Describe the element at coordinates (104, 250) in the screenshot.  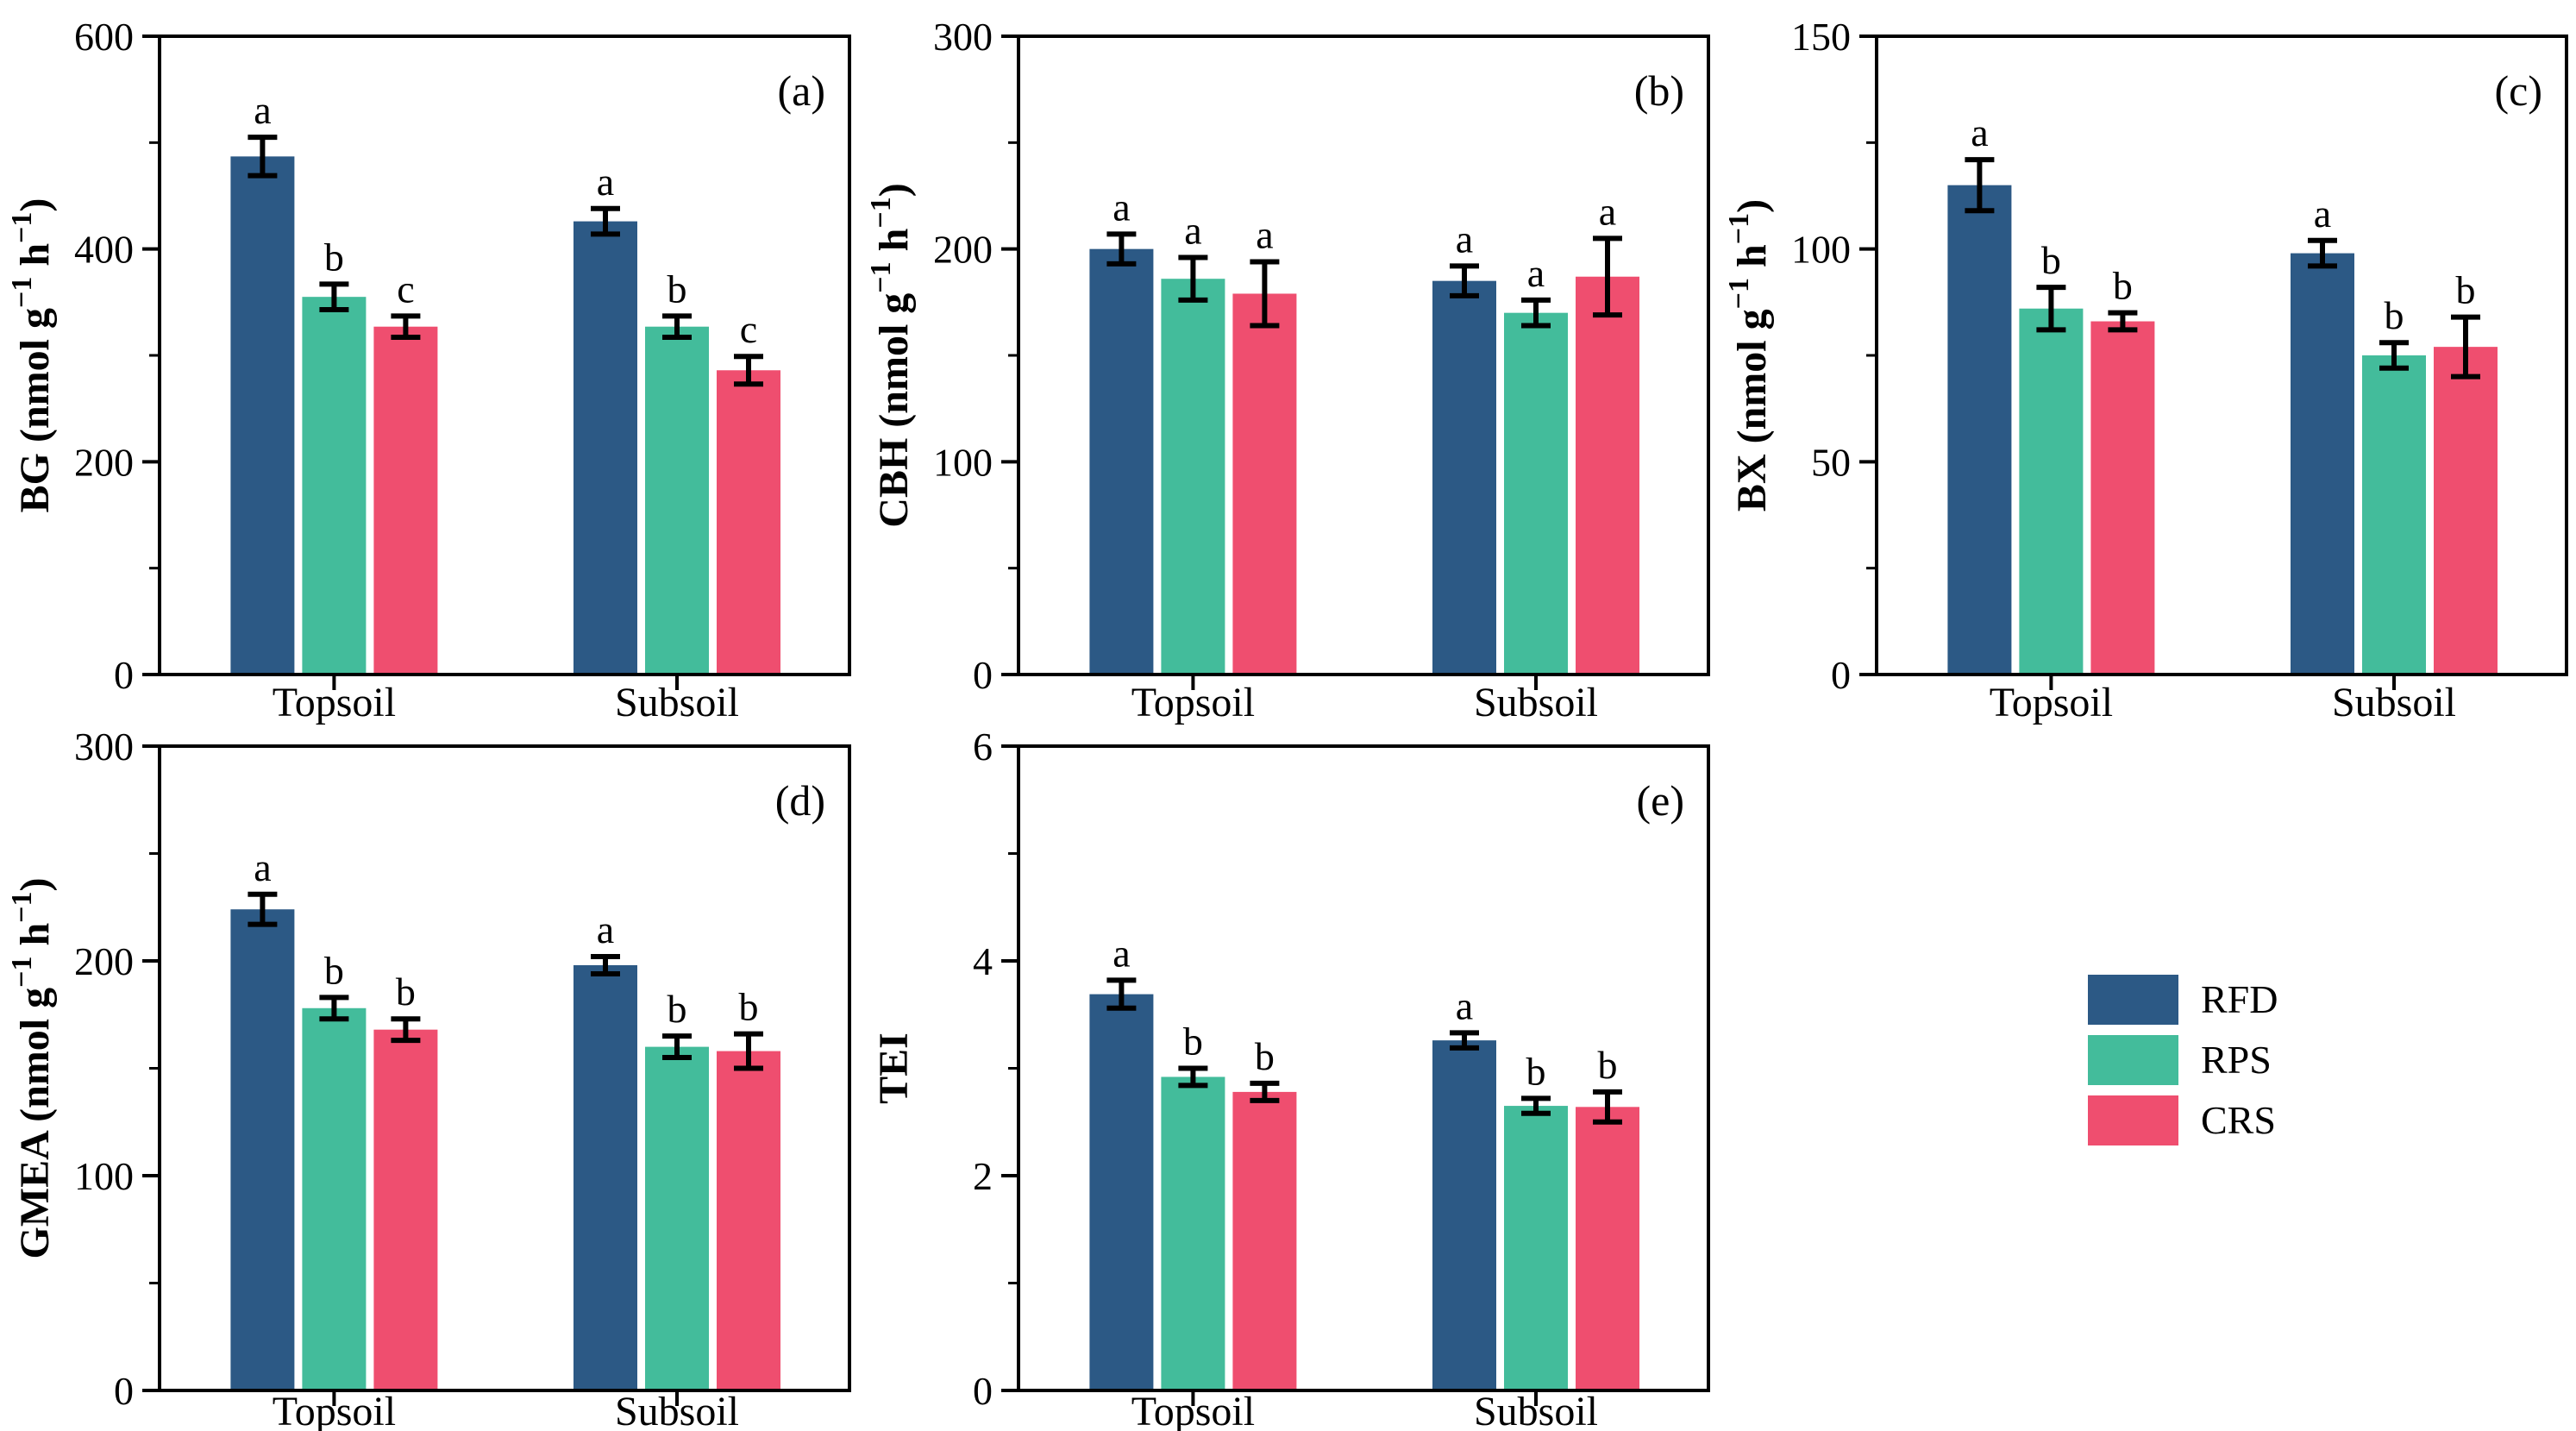
I see `y-tick-label: 400` at that location.